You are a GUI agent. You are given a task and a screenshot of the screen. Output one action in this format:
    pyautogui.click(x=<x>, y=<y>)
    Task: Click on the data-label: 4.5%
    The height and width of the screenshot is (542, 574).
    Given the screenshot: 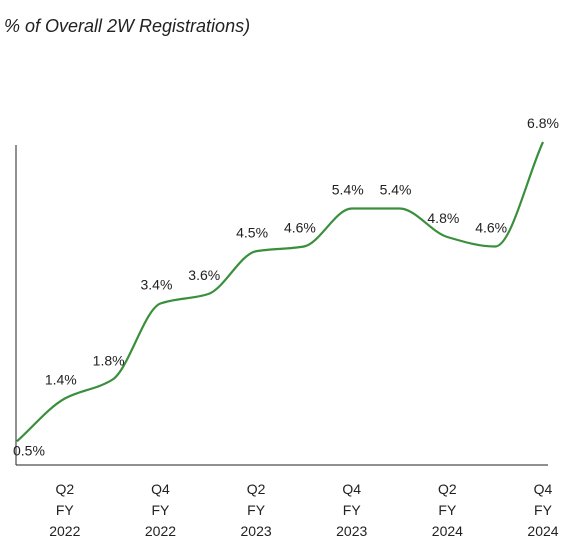 What is the action you would take?
    pyautogui.click(x=252, y=232)
    